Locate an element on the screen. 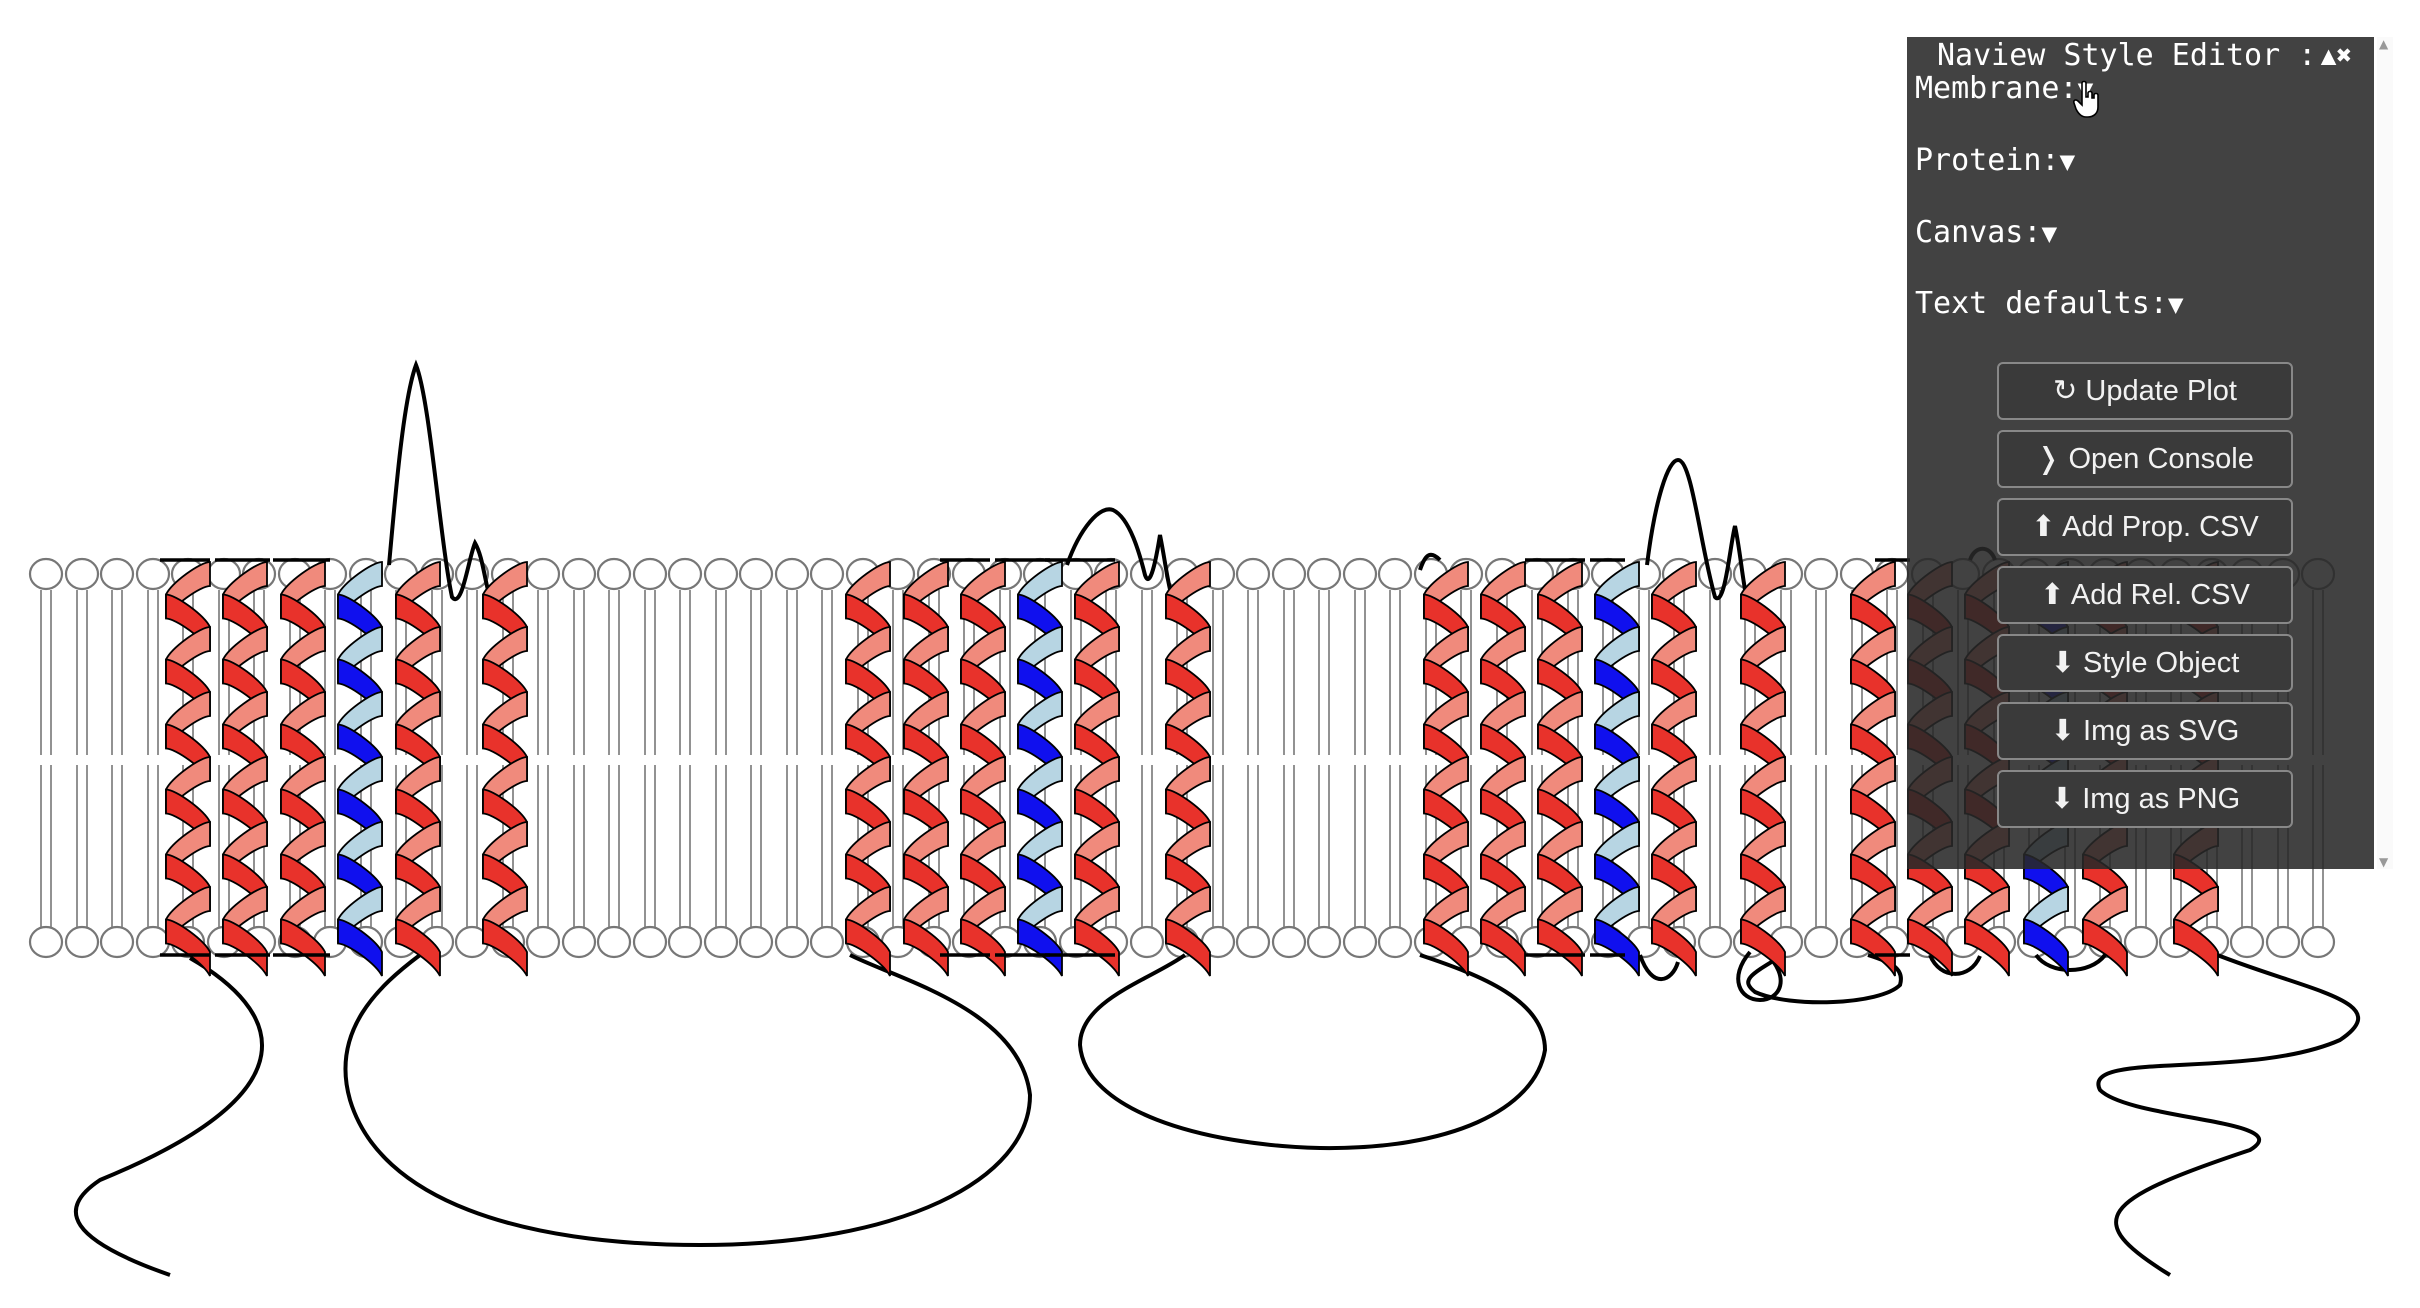 This screenshot has height=1308, width=2420. text-defaults-section: Text defaults:▼ is located at coordinates (2049, 304).